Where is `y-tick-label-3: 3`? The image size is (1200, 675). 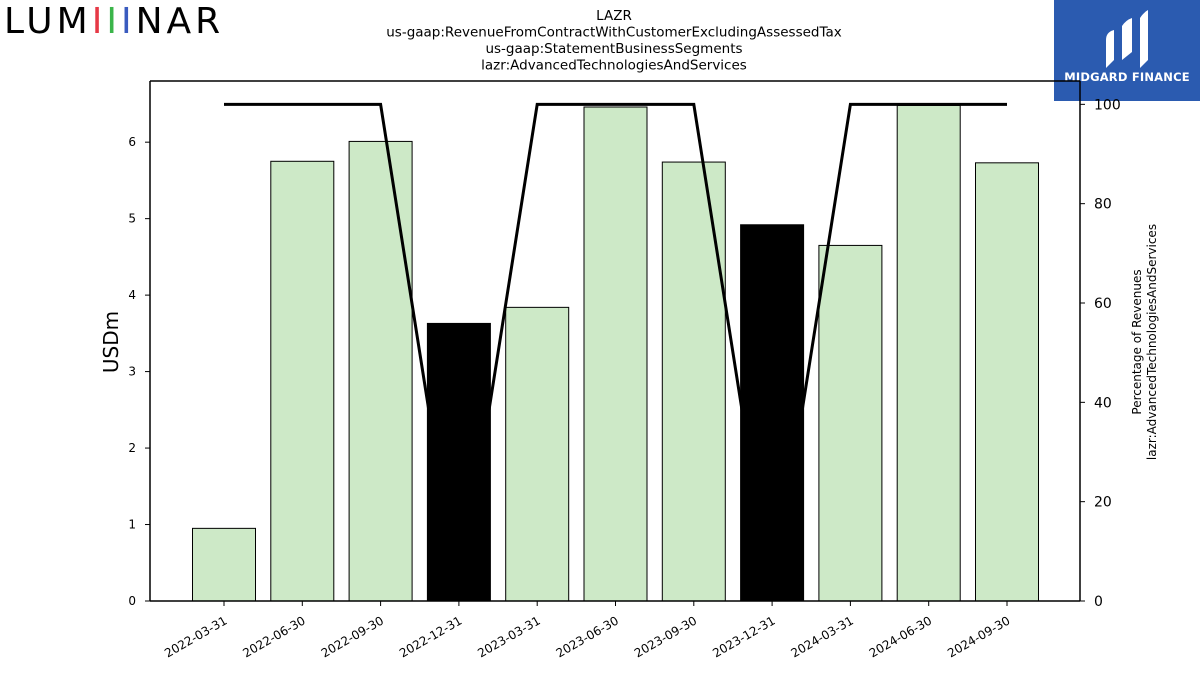
y-tick-label-3: 3 is located at coordinates (132, 372).